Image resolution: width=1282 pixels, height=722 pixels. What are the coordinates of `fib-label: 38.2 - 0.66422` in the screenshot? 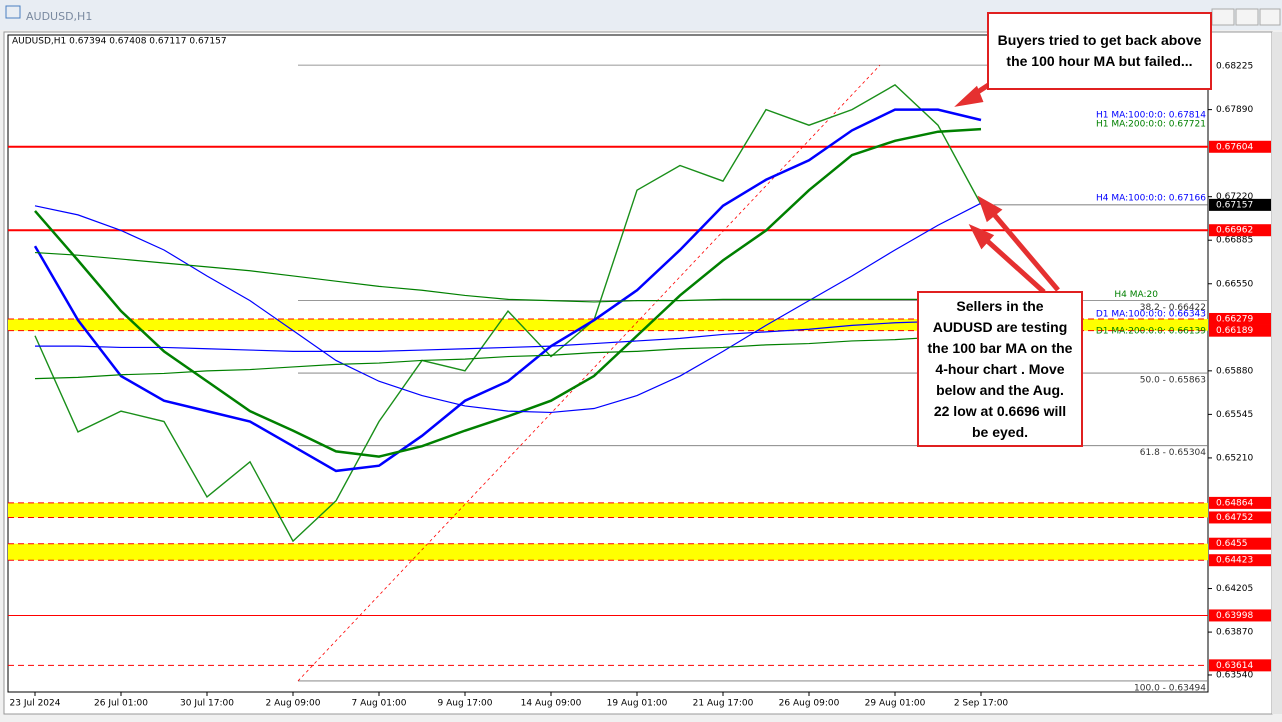 It's located at (1173, 308).